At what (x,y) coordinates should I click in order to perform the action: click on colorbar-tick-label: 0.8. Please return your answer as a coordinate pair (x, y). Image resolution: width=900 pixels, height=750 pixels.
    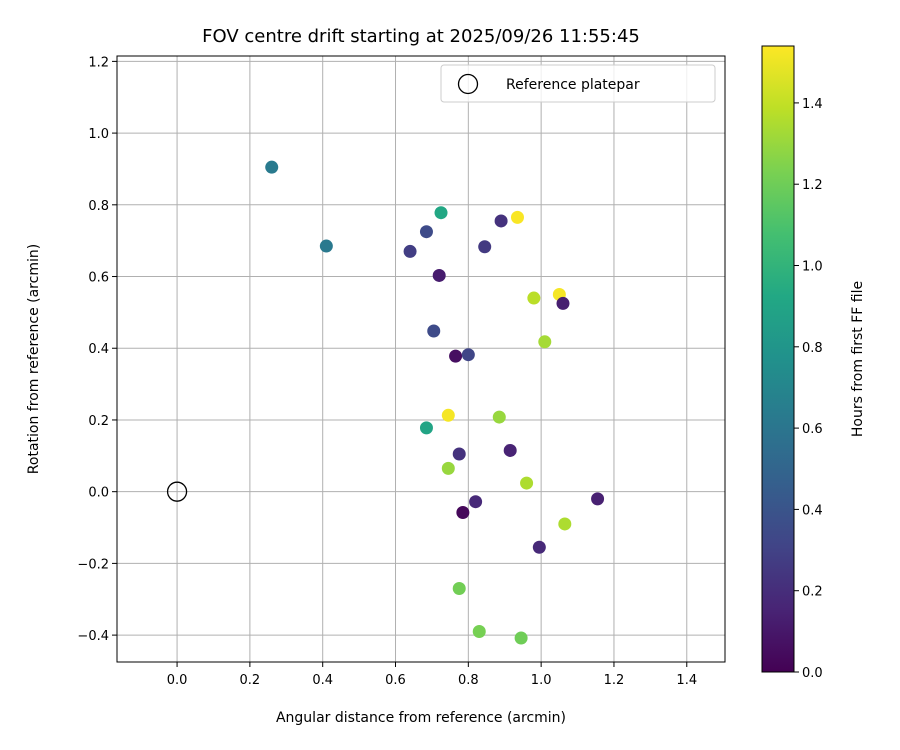
    Looking at the image, I should click on (812, 348).